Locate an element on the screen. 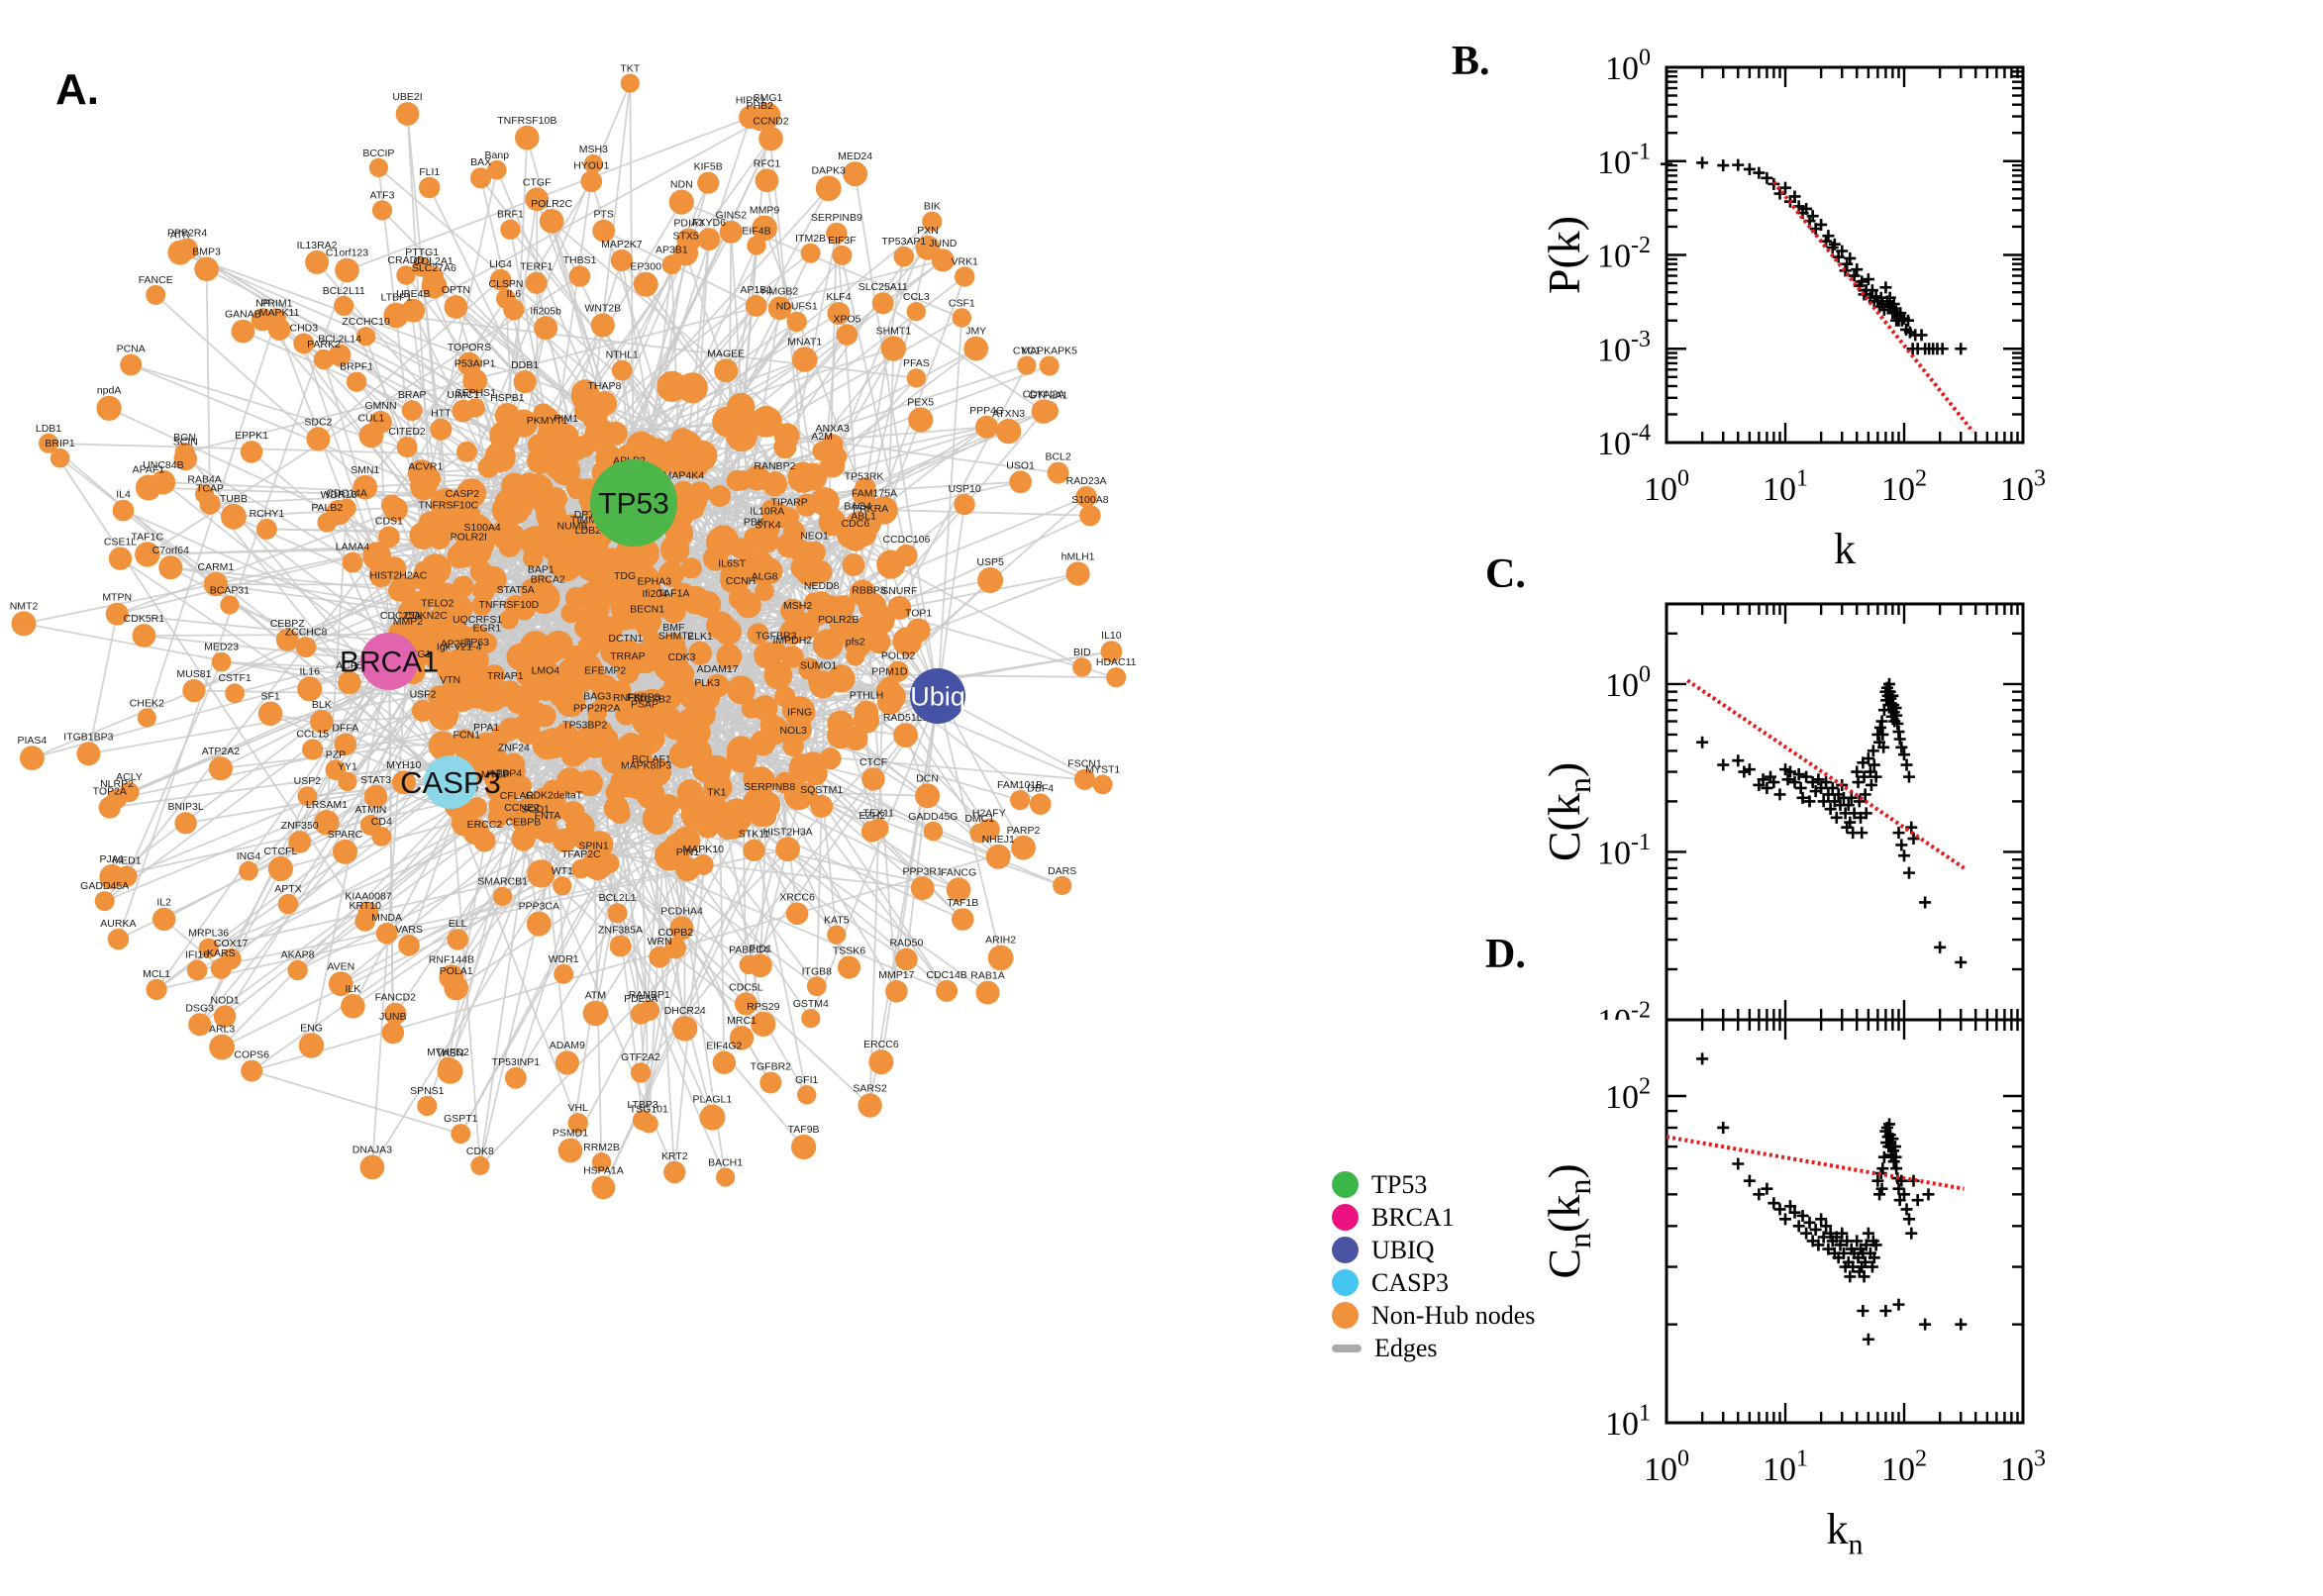  node-label: KRT10 is located at coordinates (365, 906).